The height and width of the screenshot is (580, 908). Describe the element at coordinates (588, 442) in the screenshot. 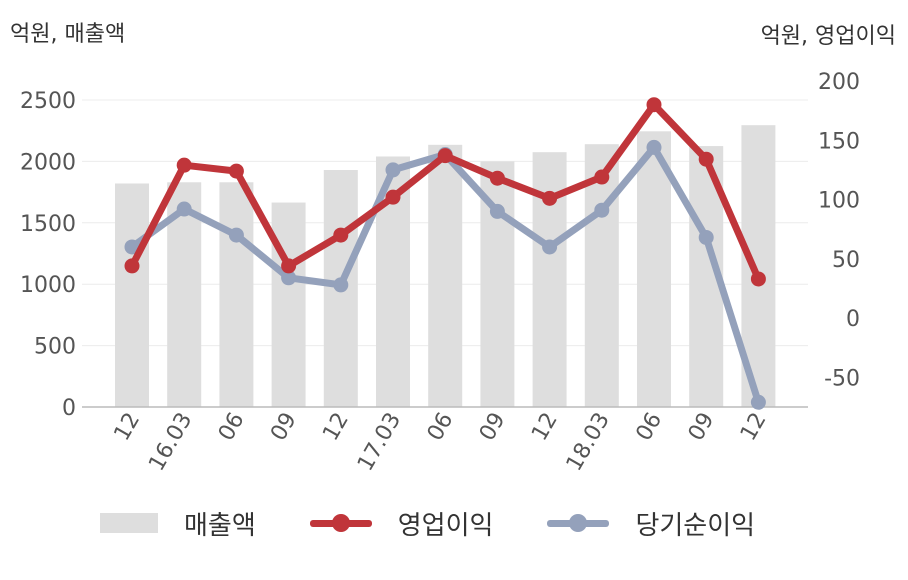

I see `x-tick-9: 18.03` at that location.